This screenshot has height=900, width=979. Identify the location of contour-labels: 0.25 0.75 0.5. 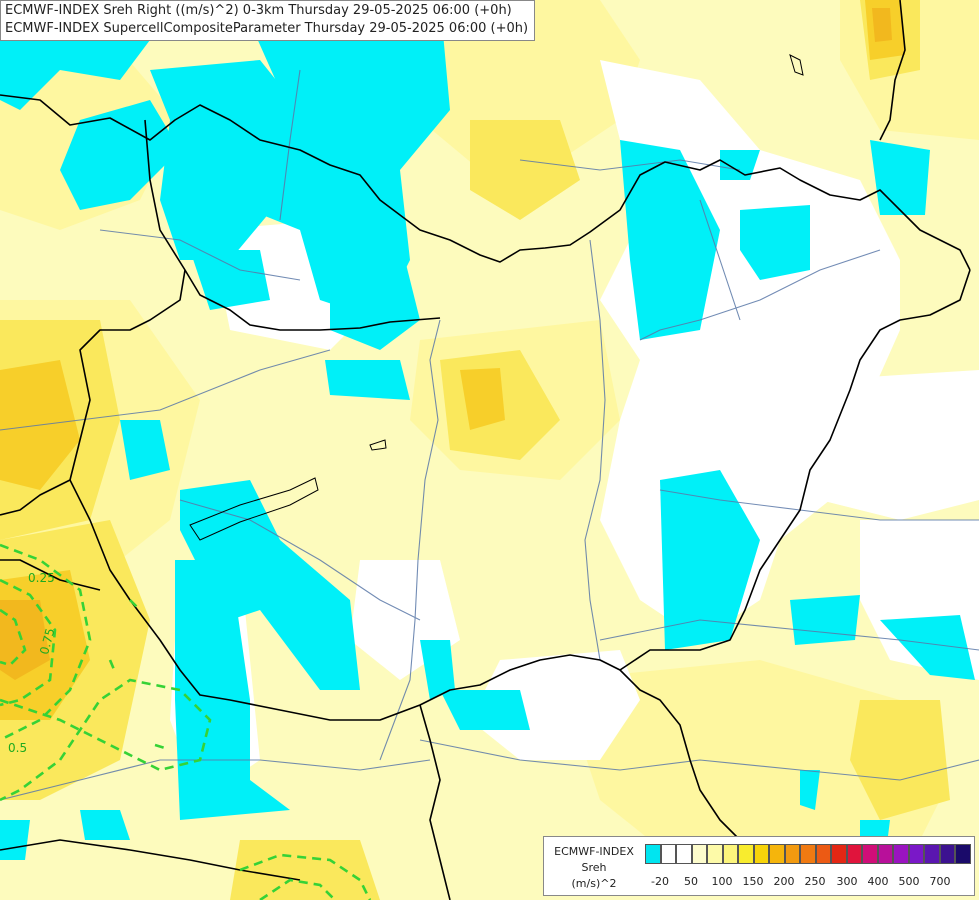
(33, 663).